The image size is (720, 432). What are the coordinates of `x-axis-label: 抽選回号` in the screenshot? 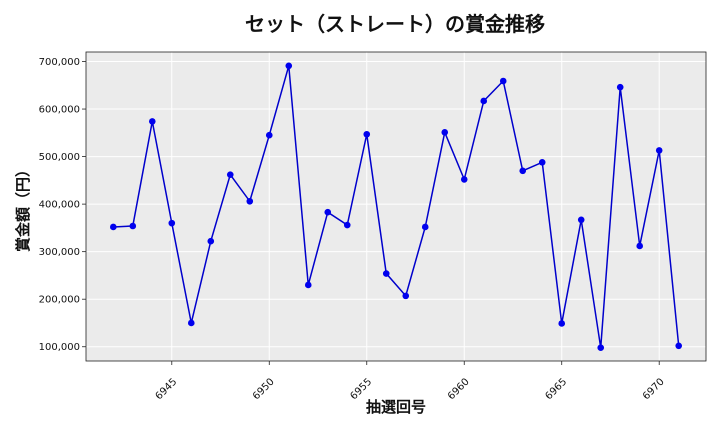 It's located at (396, 407).